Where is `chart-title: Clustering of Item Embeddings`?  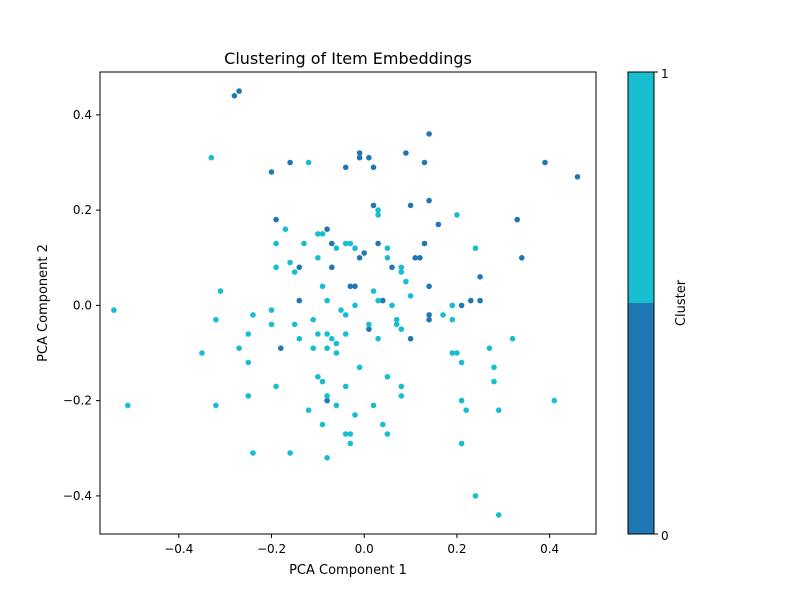 chart-title: Clustering of Item Embeddings is located at coordinates (348, 58).